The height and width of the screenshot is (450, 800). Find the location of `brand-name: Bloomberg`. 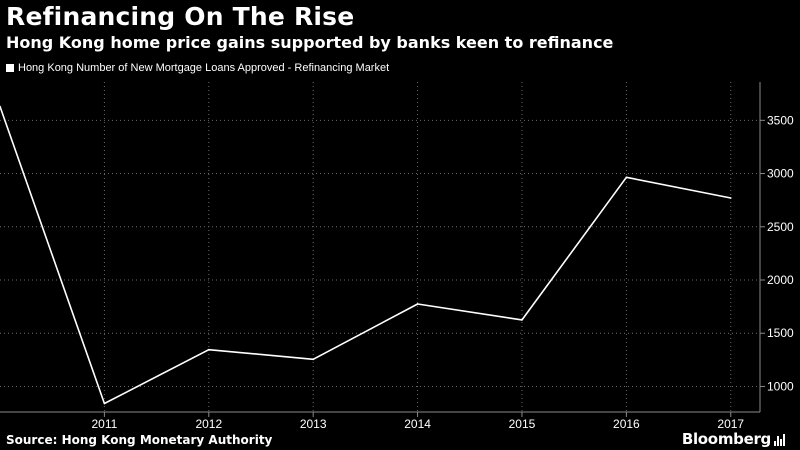

brand-name: Bloomberg is located at coordinates (726, 439).